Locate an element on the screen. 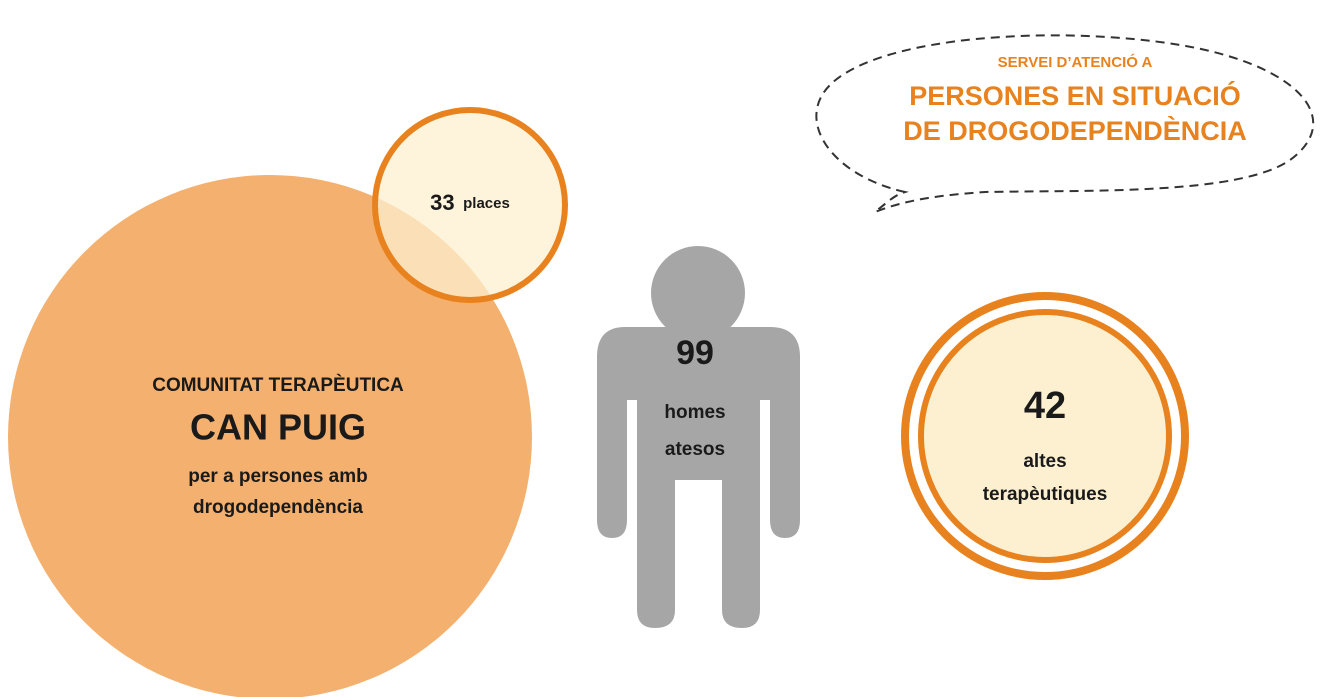  discharges-text: terapèutiques is located at coordinates (1045, 494).